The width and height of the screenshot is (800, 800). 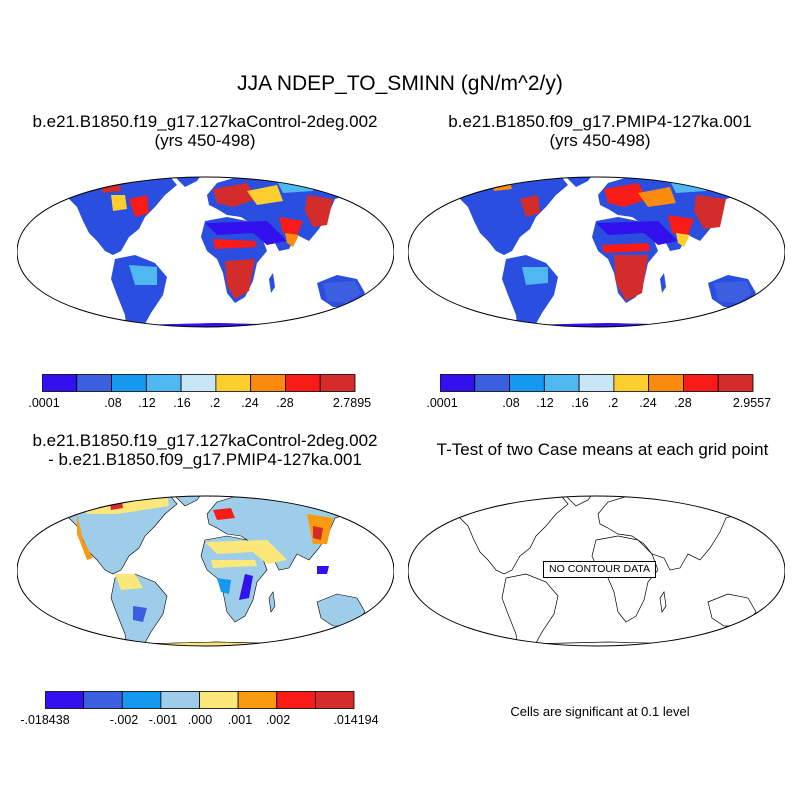 What do you see at coordinates (600, 711) in the screenshot?
I see `significance-footnote: Cells are significant at 0.1 level` at bounding box center [600, 711].